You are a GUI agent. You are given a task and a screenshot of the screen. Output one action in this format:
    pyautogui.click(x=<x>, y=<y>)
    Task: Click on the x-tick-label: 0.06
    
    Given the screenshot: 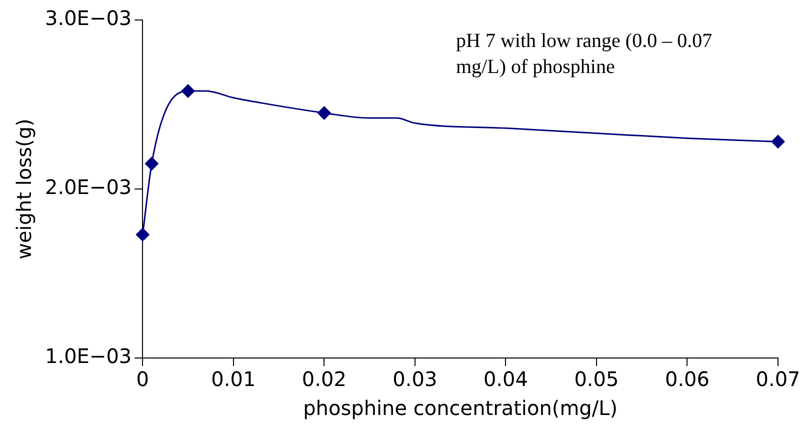 What is the action you would take?
    pyautogui.click(x=687, y=379)
    